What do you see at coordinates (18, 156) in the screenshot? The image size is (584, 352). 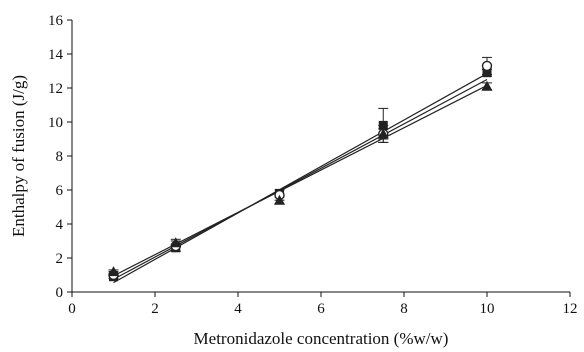 I see `y-axis-title: Enthalpy of fusion (J/g)` at bounding box center [18, 156].